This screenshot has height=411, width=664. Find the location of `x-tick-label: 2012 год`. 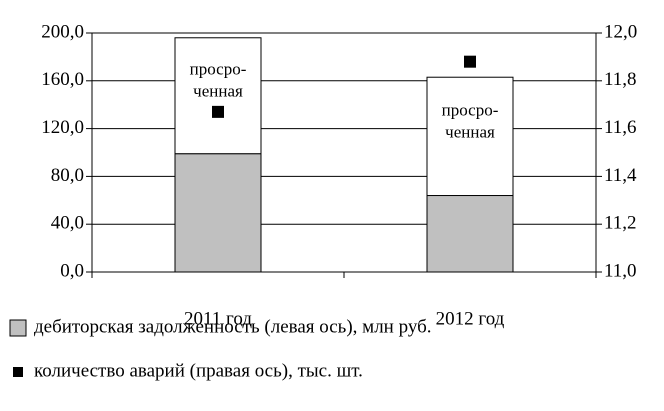

x-tick-label: 2012 год is located at coordinates (470, 318).